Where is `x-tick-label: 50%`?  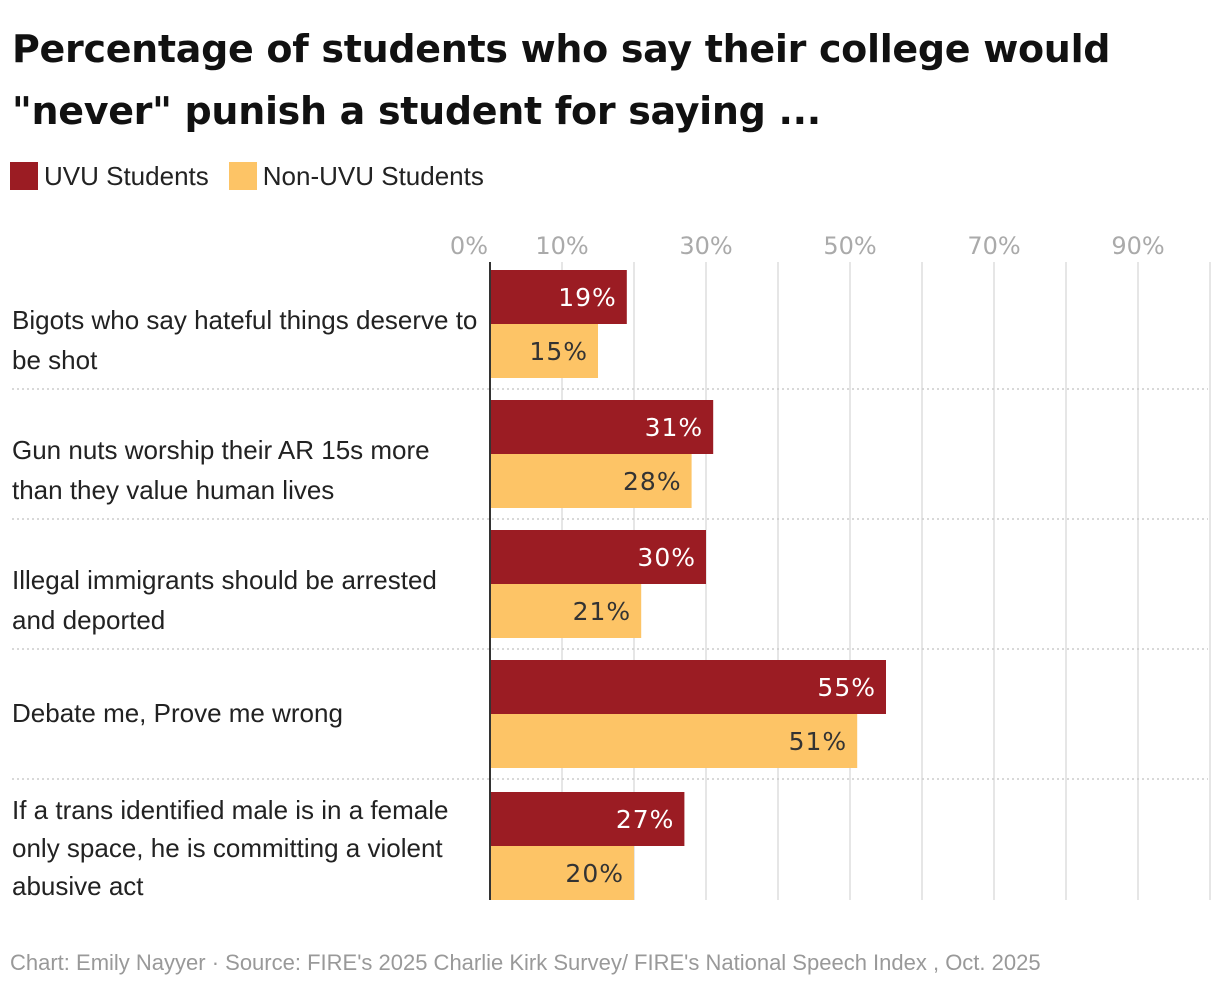
x-tick-label: 50% is located at coordinates (849, 246).